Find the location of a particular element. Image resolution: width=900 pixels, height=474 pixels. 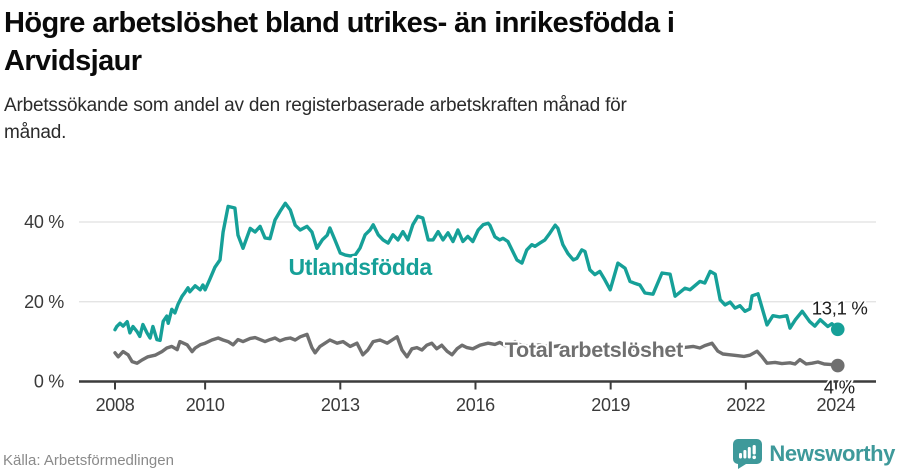

x-tick-label: 2022 is located at coordinates (745, 405).